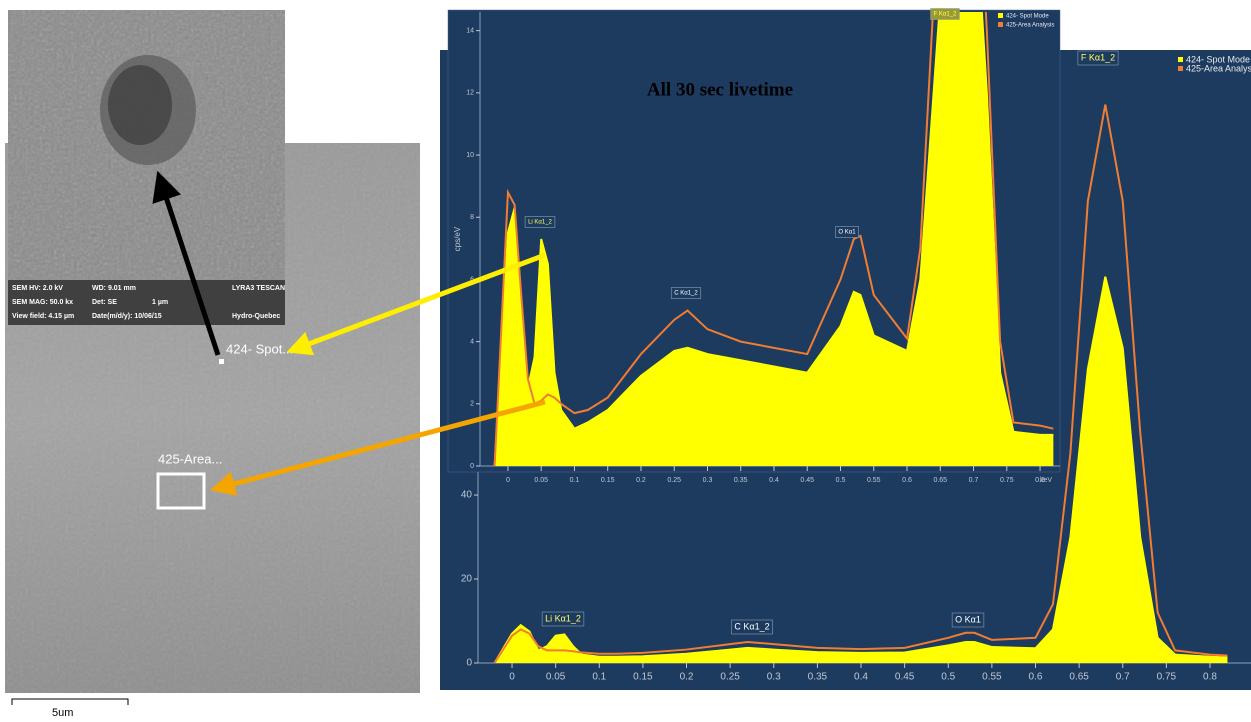 This screenshot has height=722, width=1251. I want to click on sem-info-text: LYRA3 TESCAN, so click(258, 288).